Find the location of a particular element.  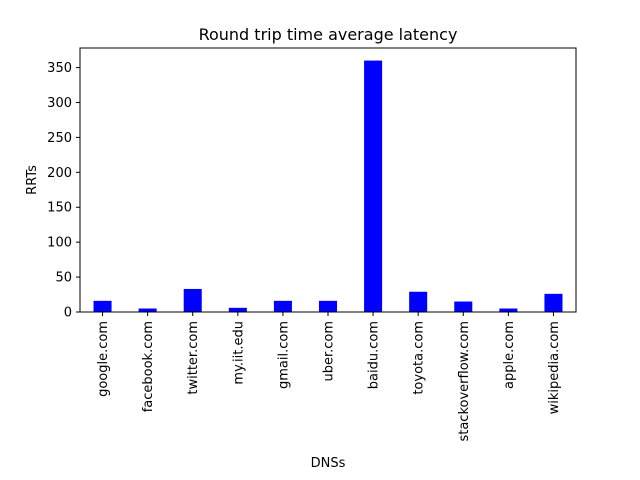

x-tick-label: stackoverflow.com is located at coordinates (464, 381).